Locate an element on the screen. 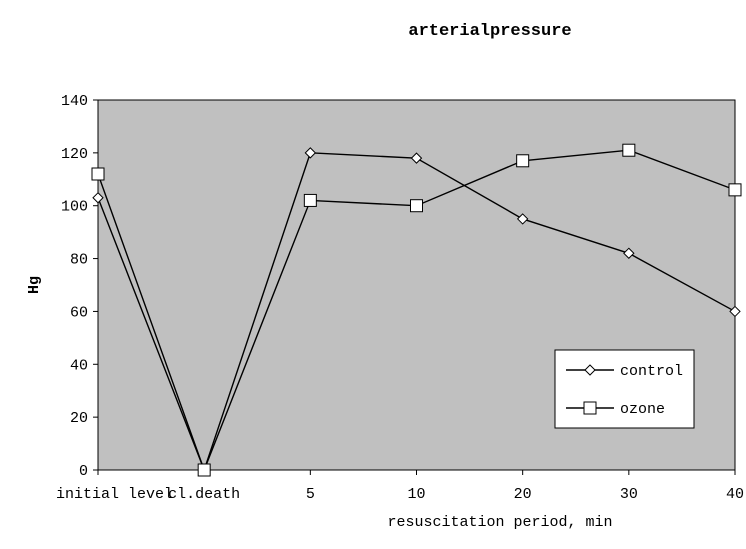 This screenshot has height=549, width=746. legend: control ozone is located at coordinates (624, 389).